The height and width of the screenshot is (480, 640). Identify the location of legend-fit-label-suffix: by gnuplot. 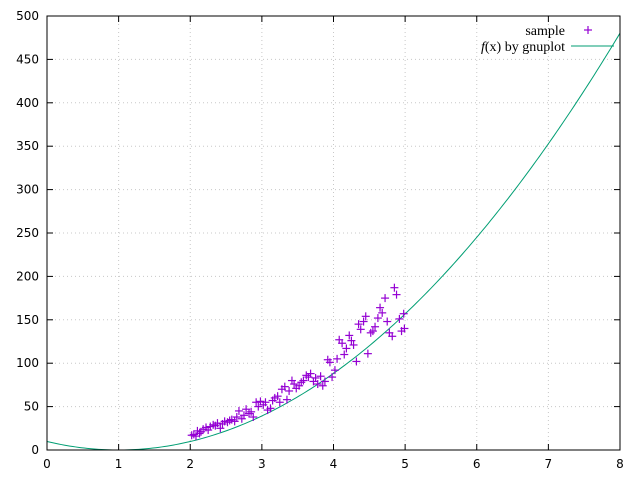
(533, 47).